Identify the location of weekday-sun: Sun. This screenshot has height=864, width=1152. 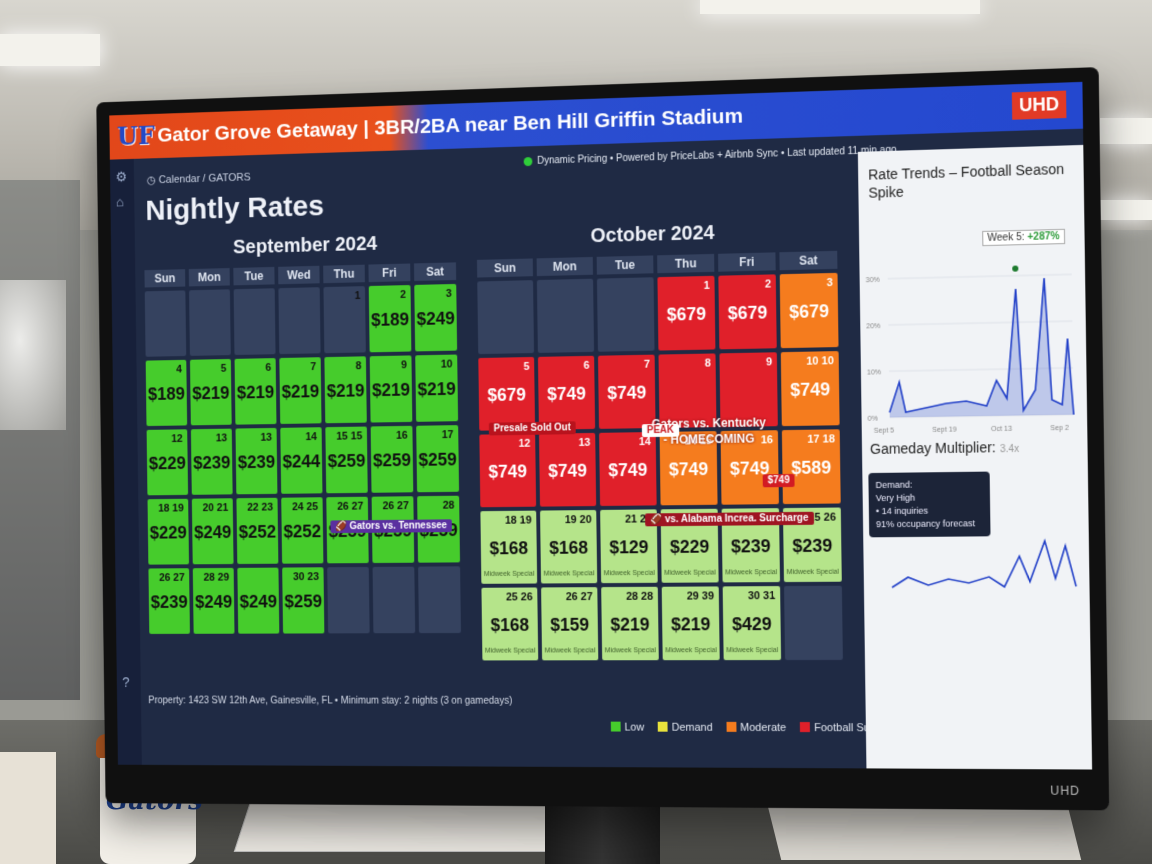
(164, 278).